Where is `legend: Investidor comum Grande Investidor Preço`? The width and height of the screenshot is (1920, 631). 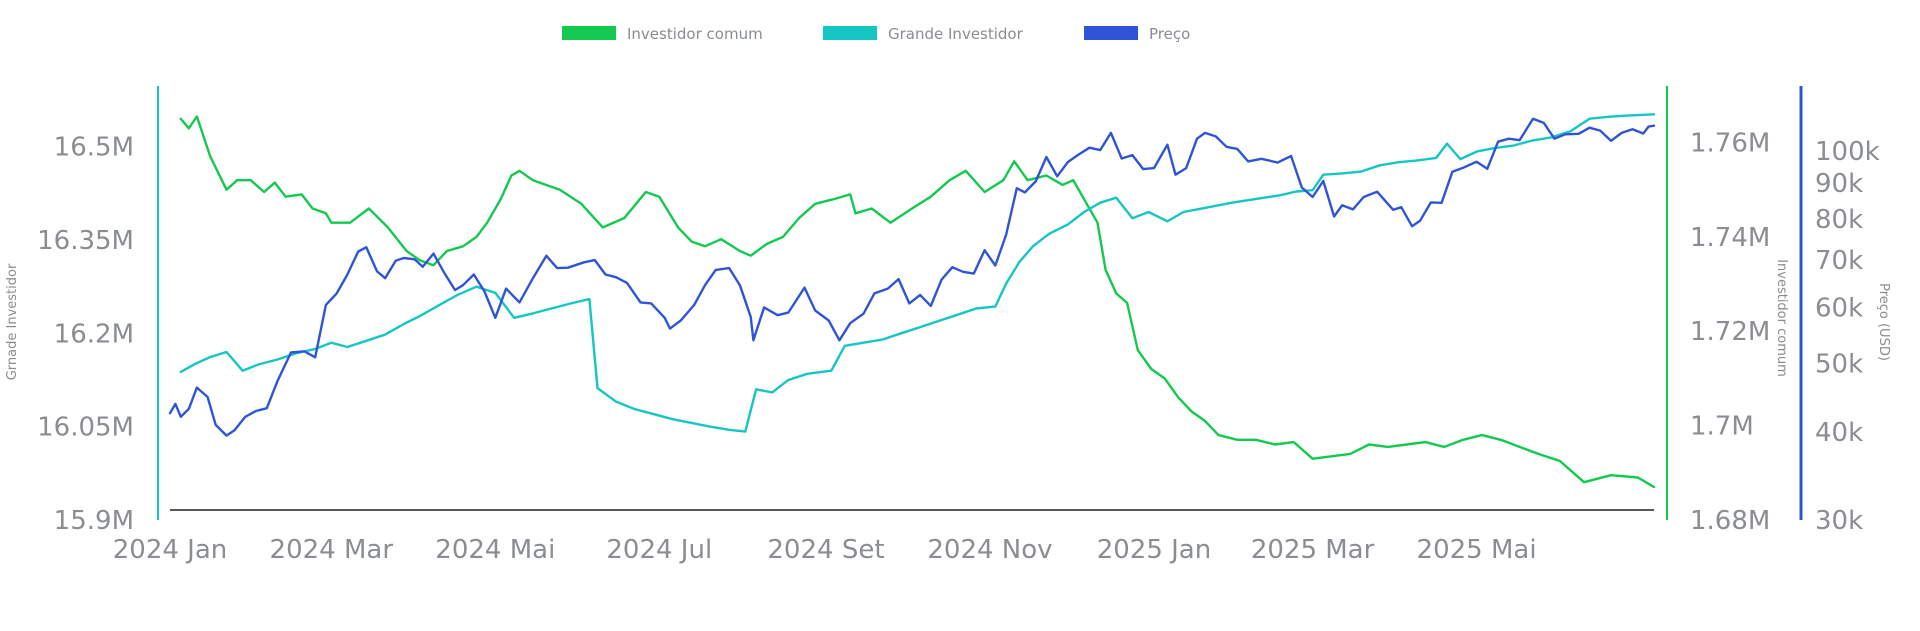
legend: Investidor comum Grande Investidor Preço is located at coordinates (876, 34).